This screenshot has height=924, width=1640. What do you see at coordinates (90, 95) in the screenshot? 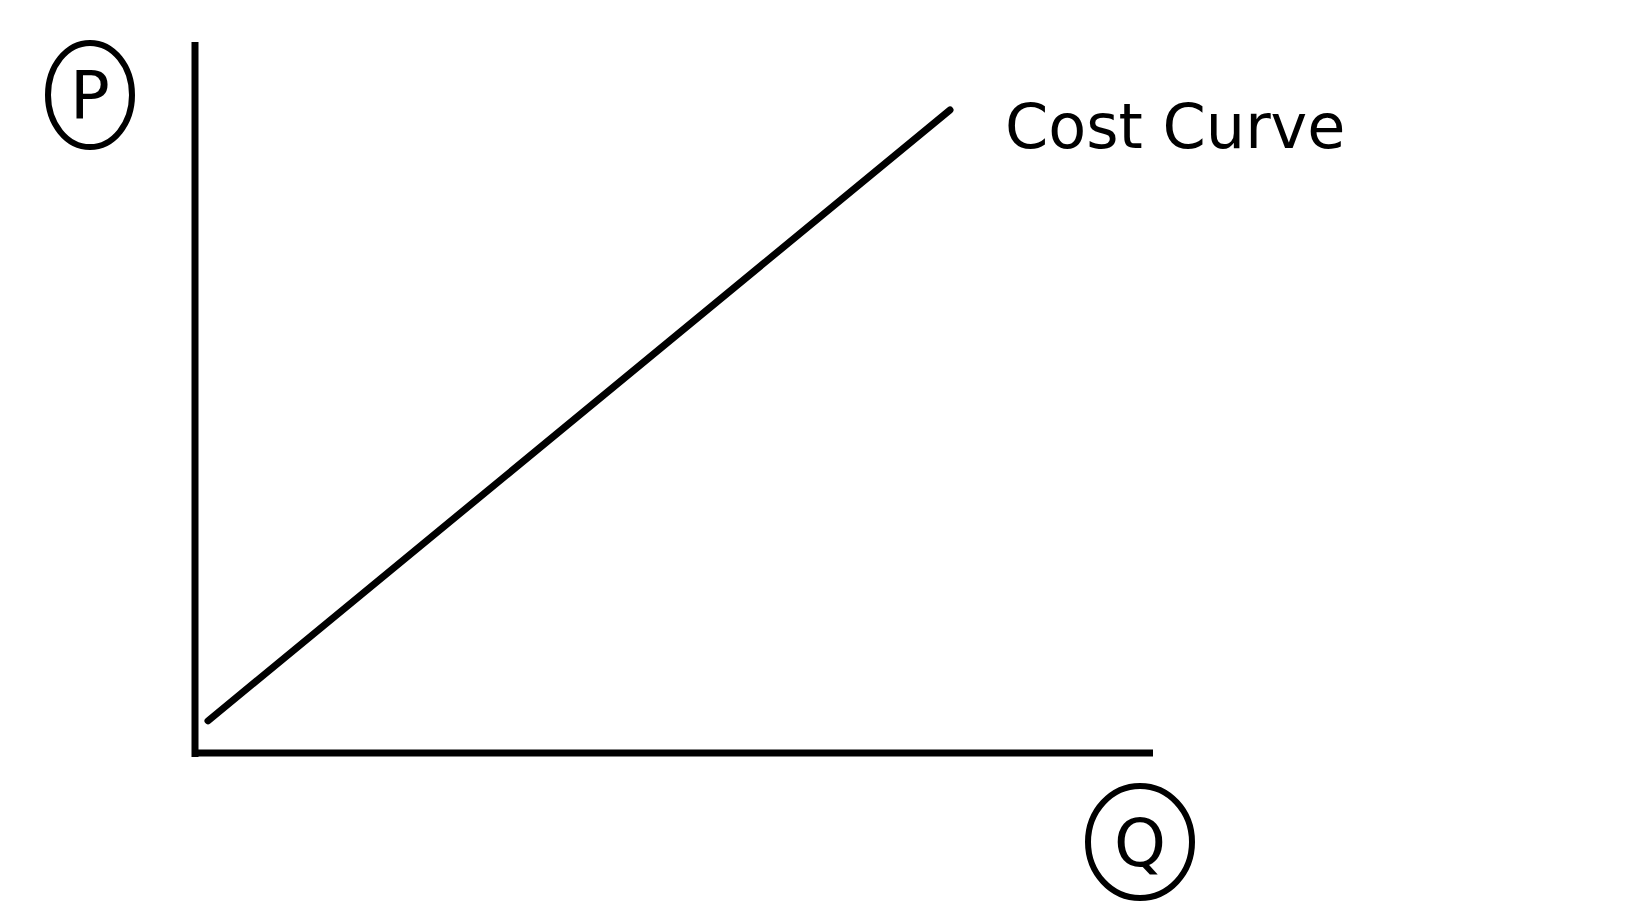
I see `y-axis-title: P` at bounding box center [90, 95].